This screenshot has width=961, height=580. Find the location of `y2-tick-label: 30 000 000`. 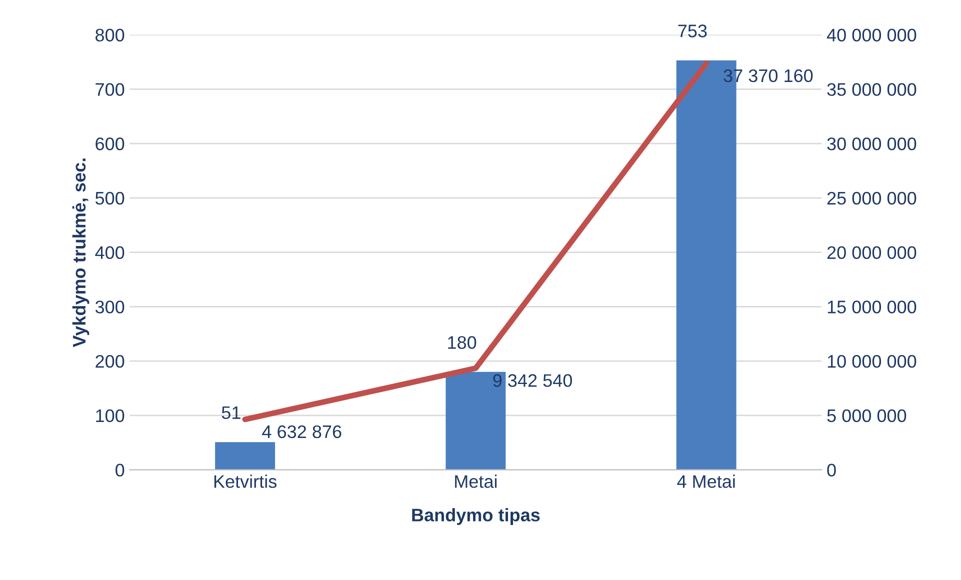

y2-tick-label: 30 000 000 is located at coordinates (871, 143).